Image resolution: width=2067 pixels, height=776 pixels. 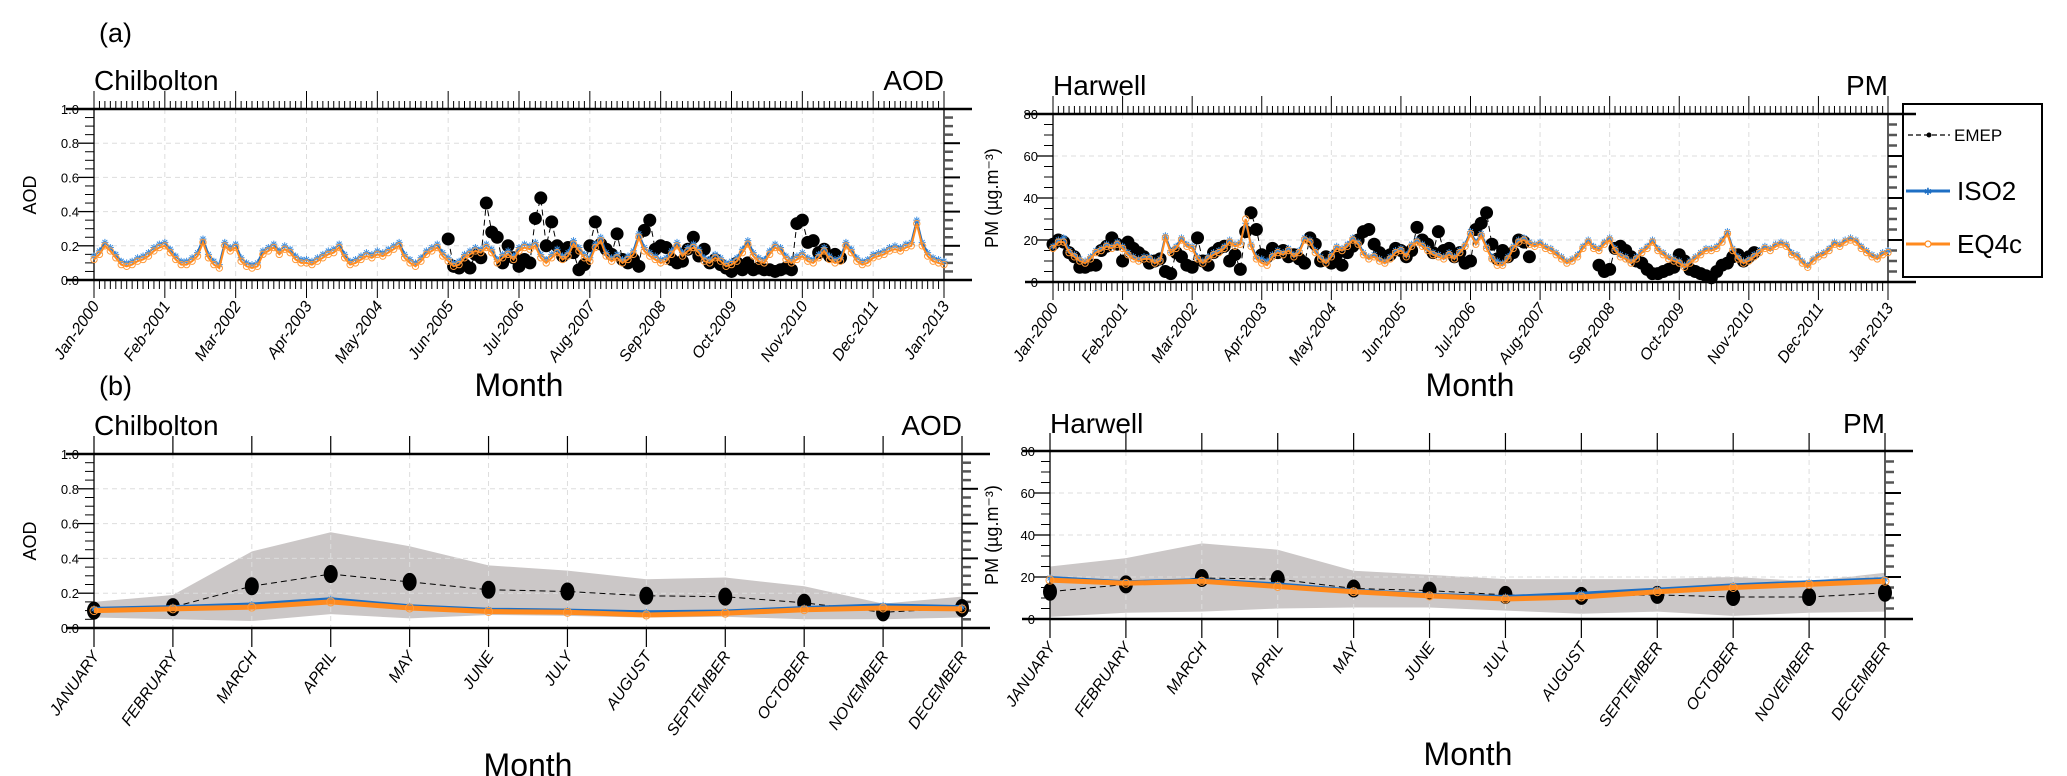 I want to click on x-tick-label: Jan-2000, so click(x=77, y=330).